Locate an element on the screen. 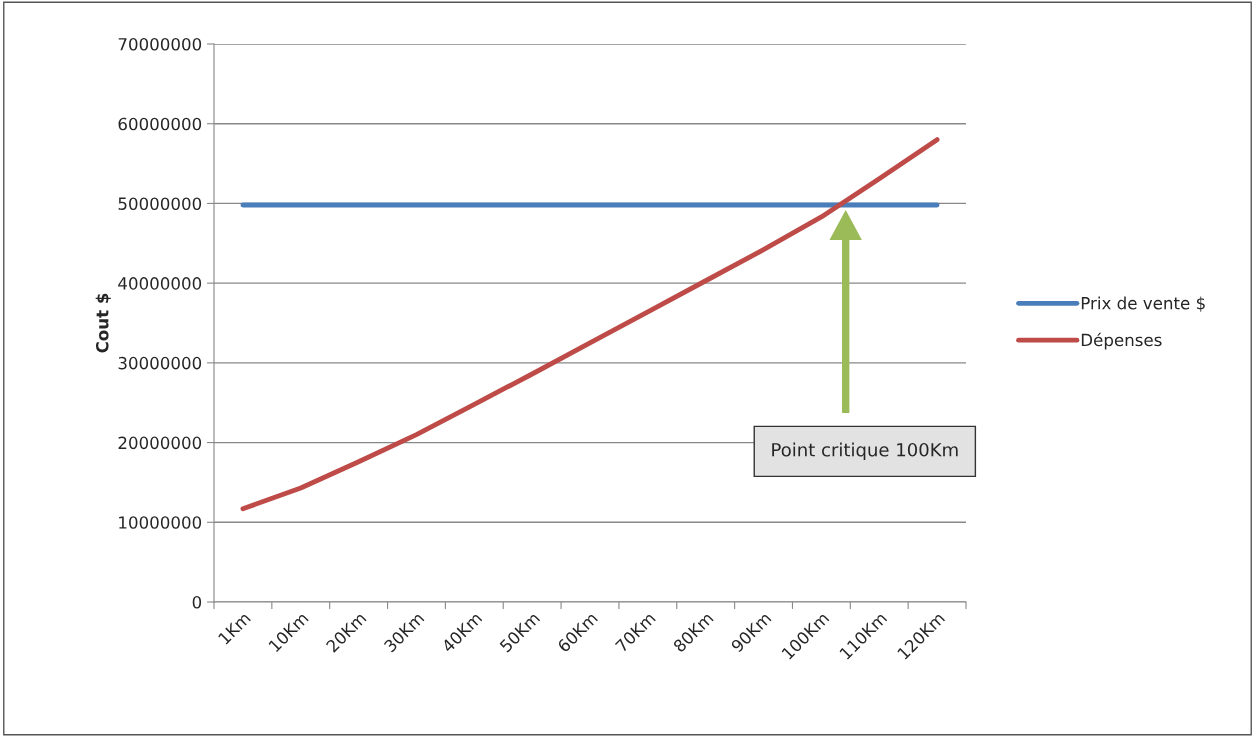  y-tick-label: 10000000 is located at coordinates (160, 522).